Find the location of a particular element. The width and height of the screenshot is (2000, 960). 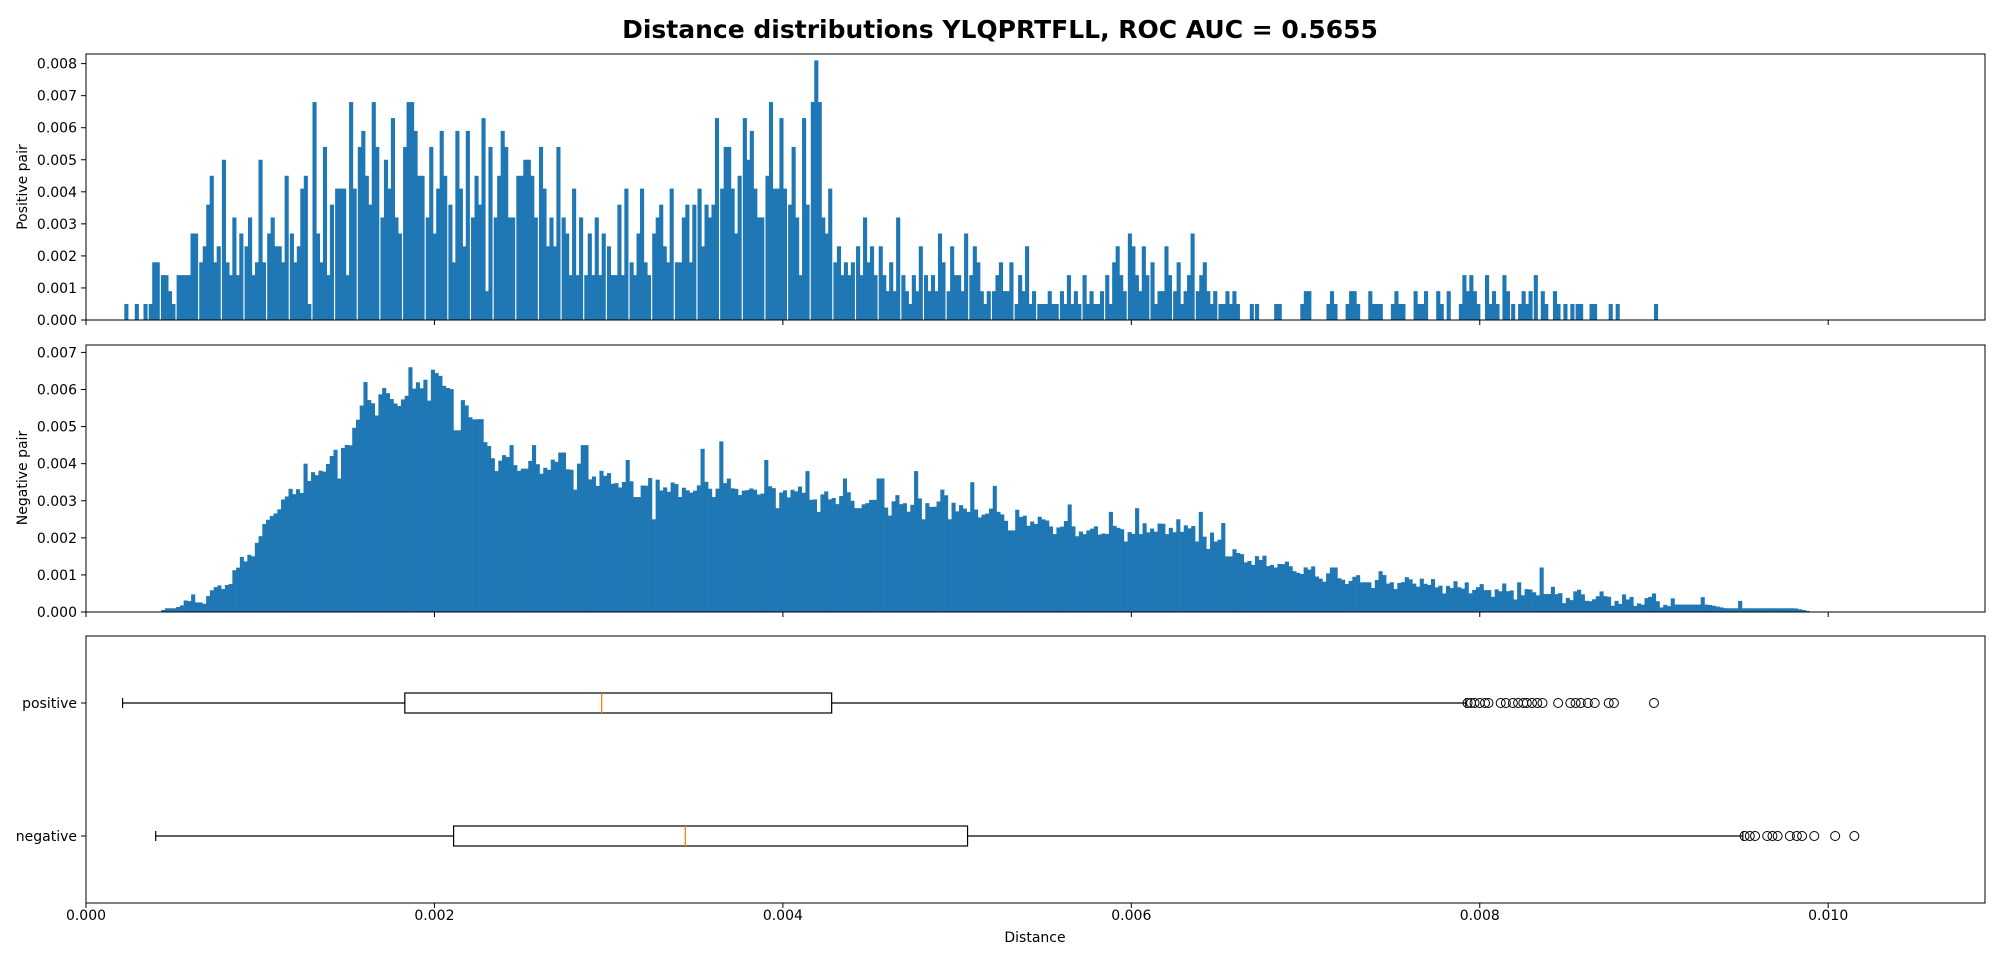

negative-y-axis-label: Negative pair is located at coordinates (23, 478).